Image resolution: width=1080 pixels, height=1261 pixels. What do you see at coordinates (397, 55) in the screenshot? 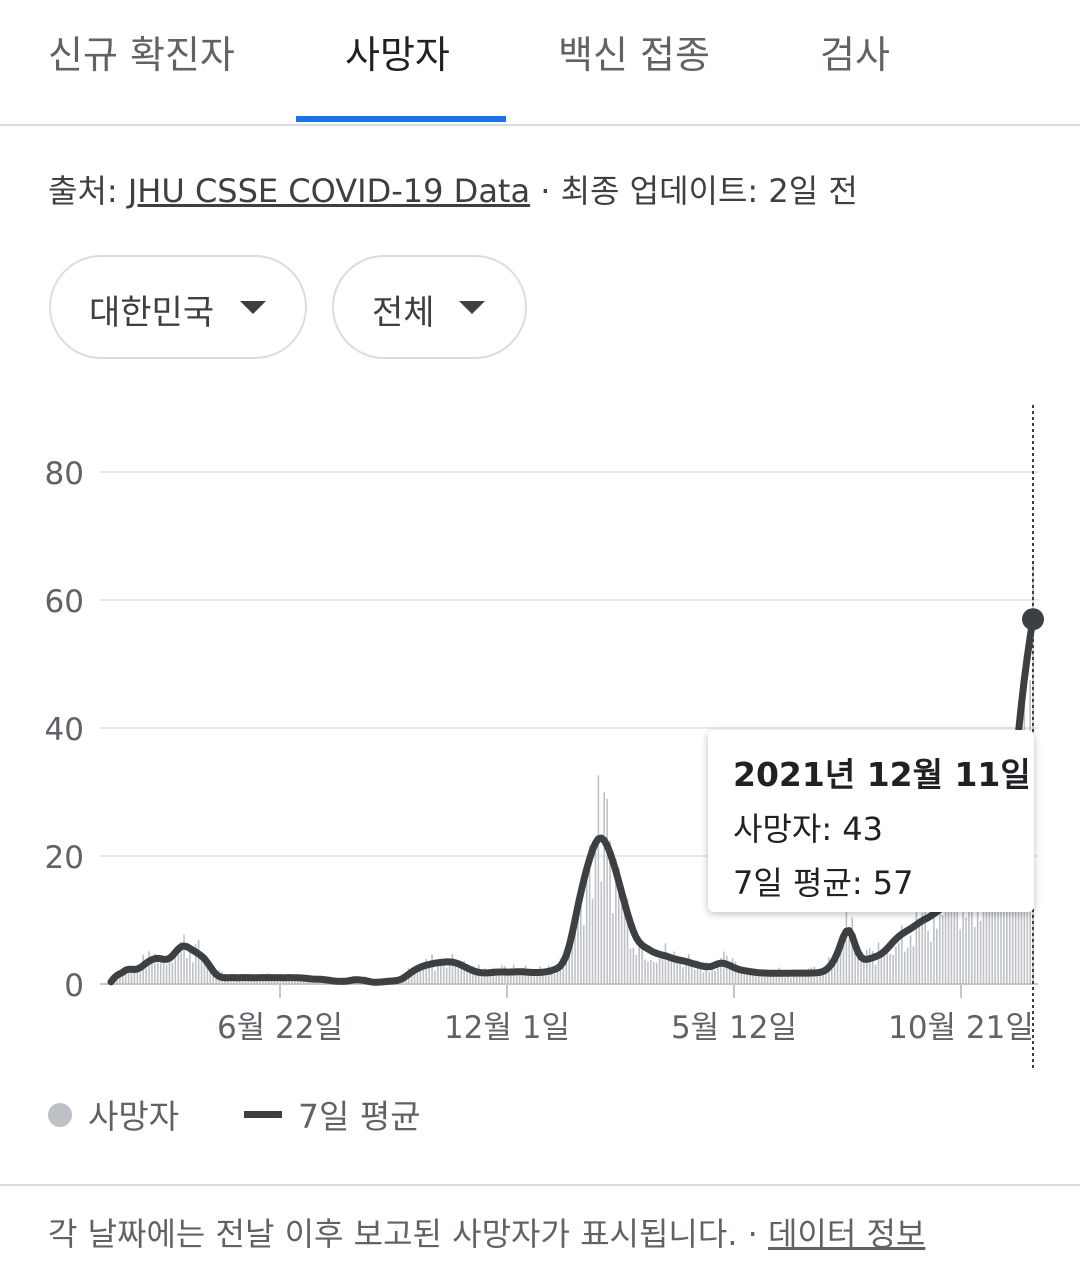
I see `tab-deaths: 사망자` at bounding box center [397, 55].